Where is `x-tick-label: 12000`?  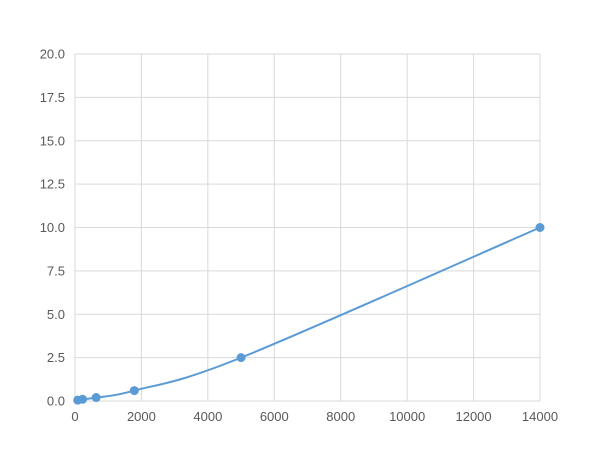 x-tick-label: 12000 is located at coordinates (473, 416).